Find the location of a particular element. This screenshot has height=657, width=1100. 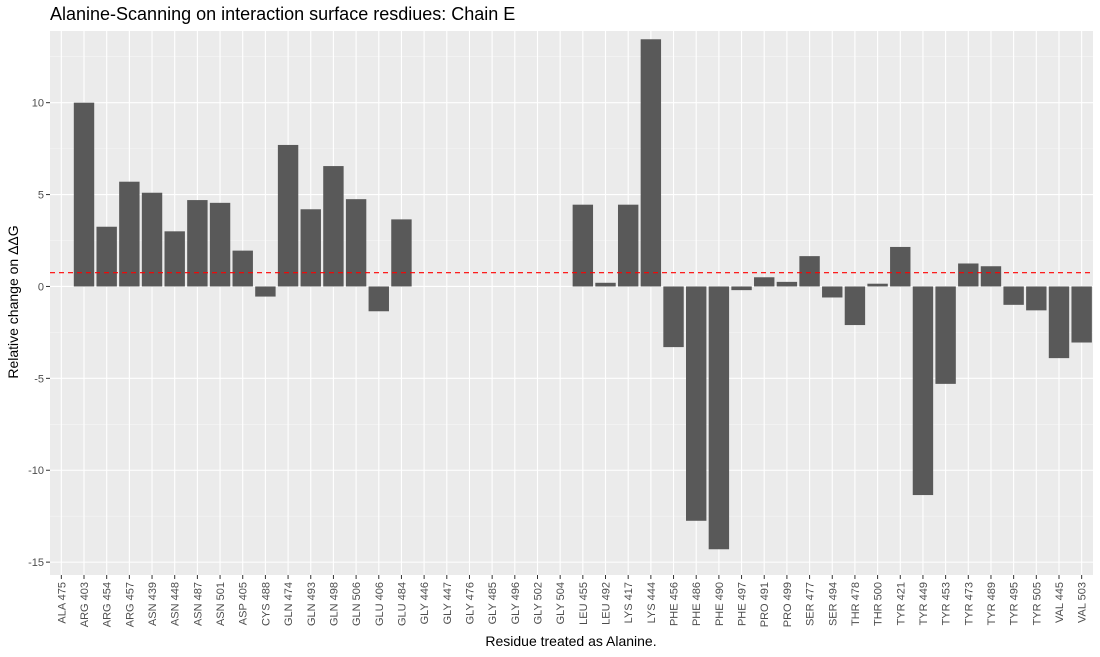

x-tick-label: TYR 505 is located at coordinates (1037, 603).